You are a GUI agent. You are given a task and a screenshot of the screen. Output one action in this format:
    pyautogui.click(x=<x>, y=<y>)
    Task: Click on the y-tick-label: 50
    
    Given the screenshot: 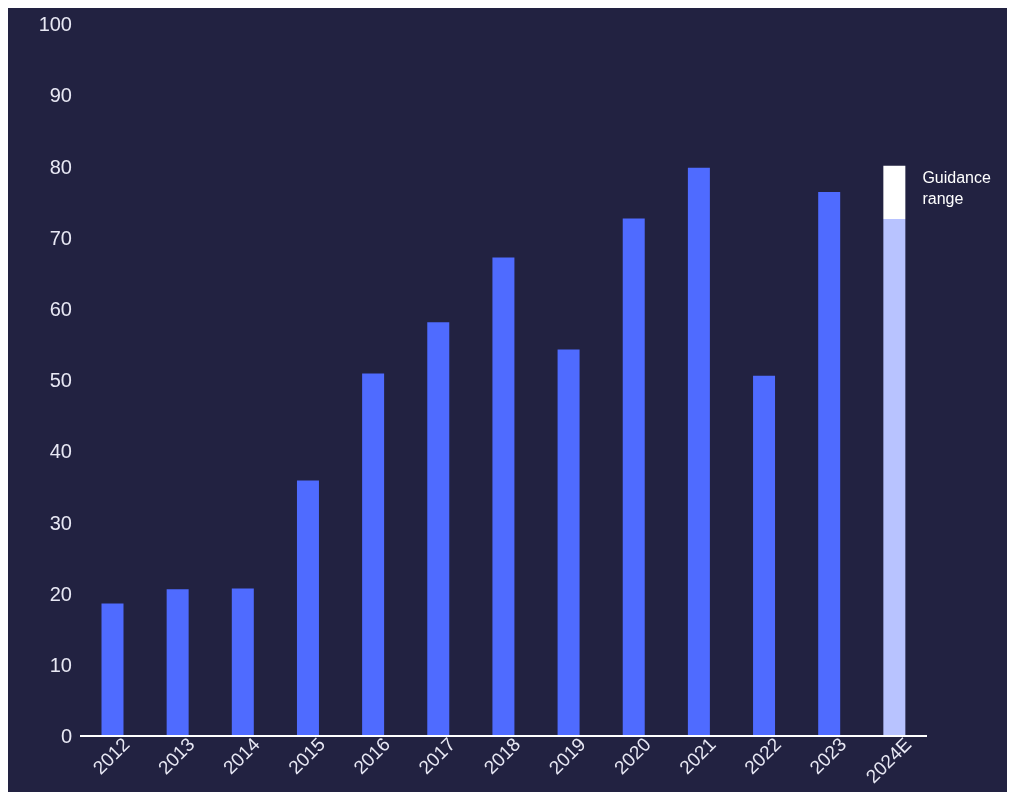 What is the action you would take?
    pyautogui.click(x=60, y=380)
    